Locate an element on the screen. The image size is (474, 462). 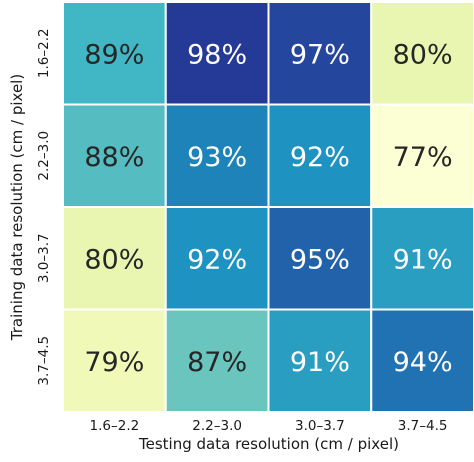
heatmap-cell-value: 79% is located at coordinates (114, 362).